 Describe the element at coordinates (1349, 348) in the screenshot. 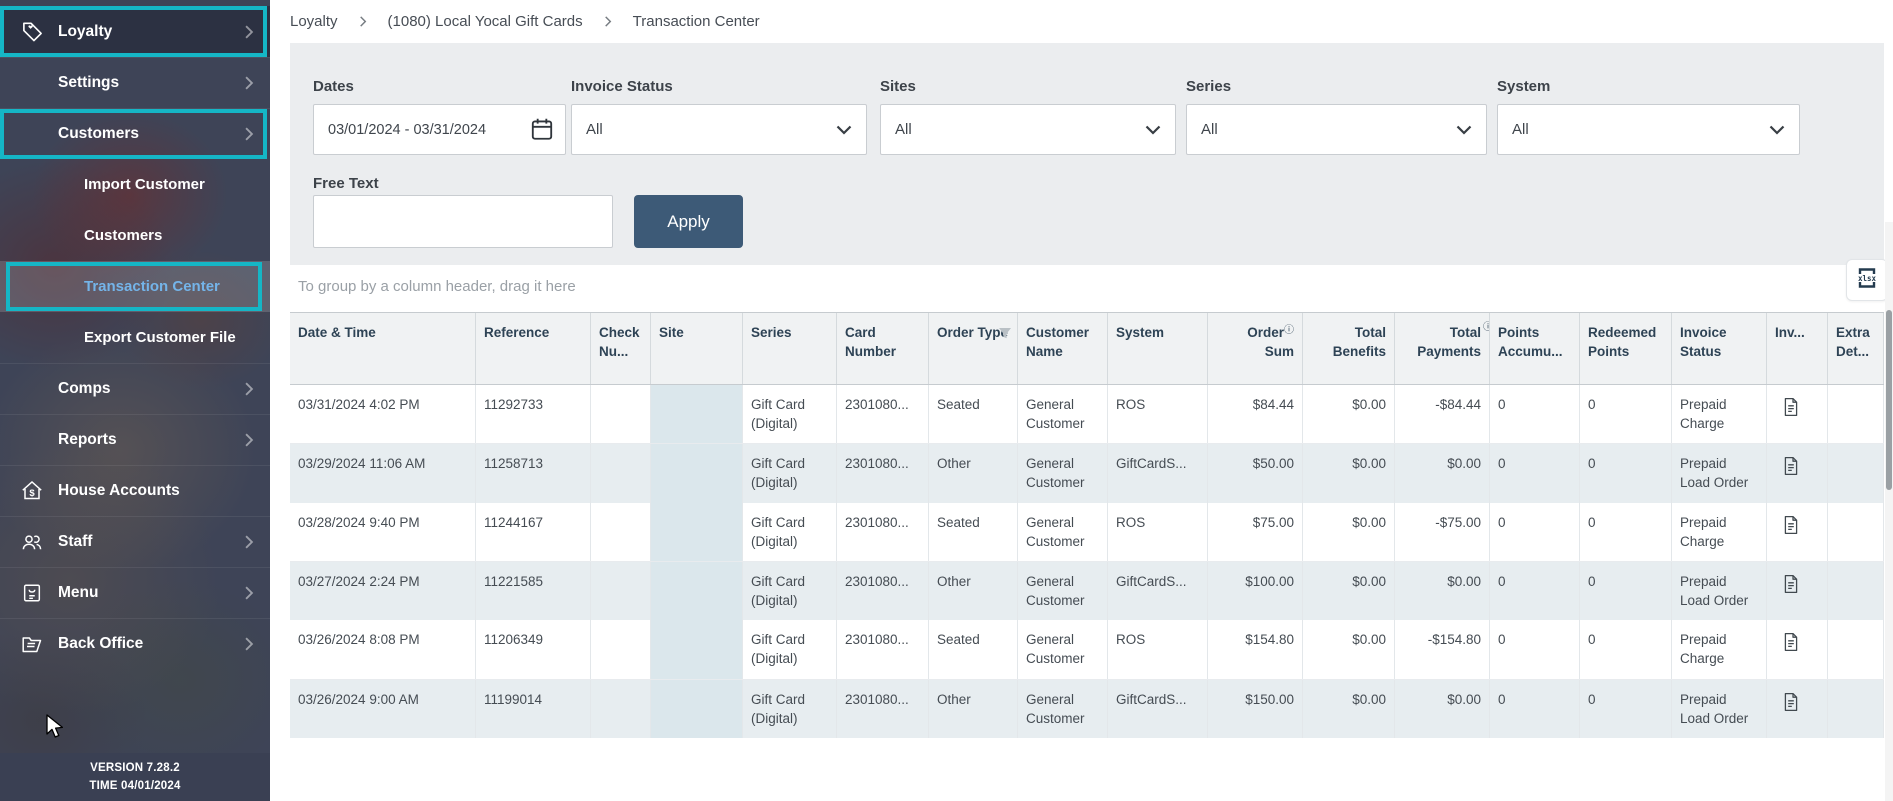

I see `column-header-total-benefits: Total Benefits` at that location.